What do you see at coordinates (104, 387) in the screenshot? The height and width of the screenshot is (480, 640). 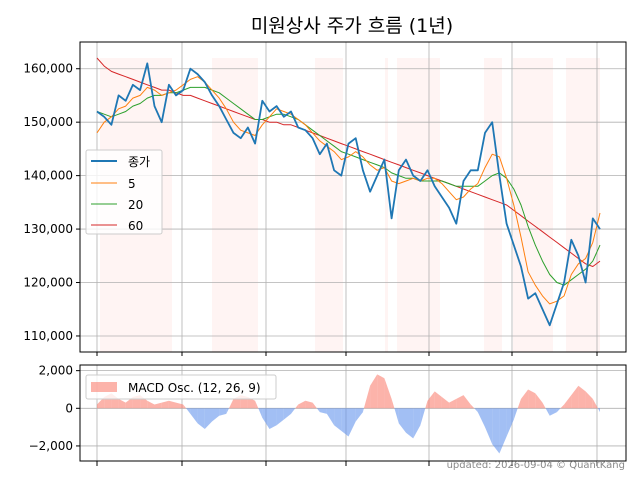 I see `macd-legend-swatch` at bounding box center [104, 387].